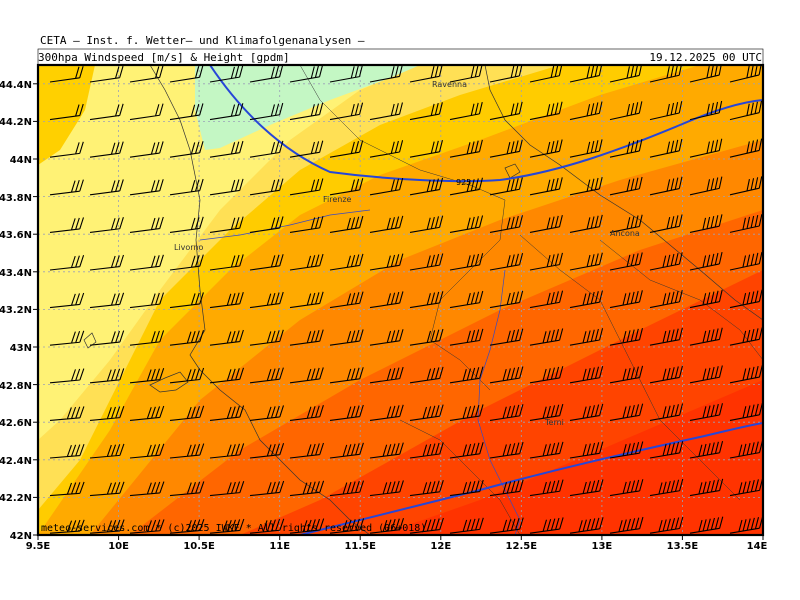  I want to click on contour-south, so click(531, 478).